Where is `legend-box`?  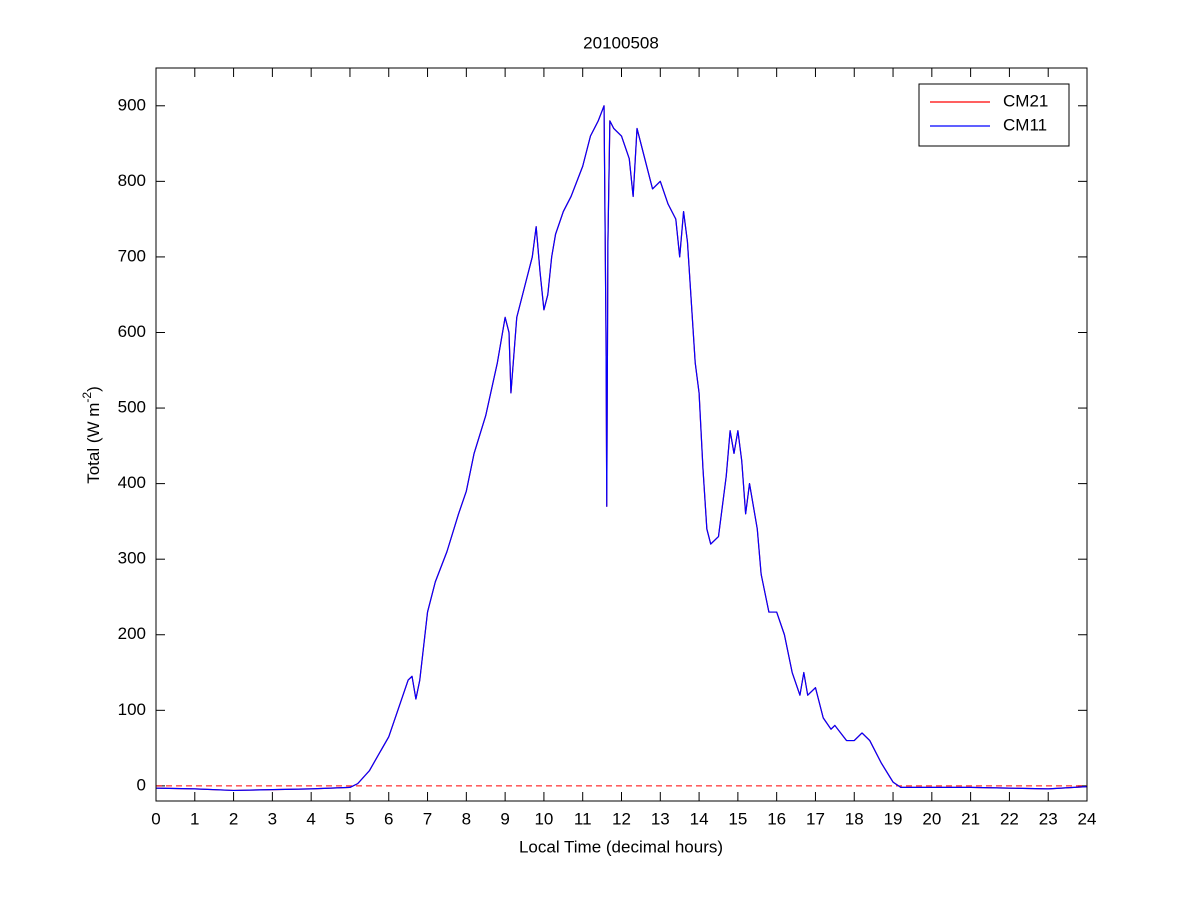 legend-box is located at coordinates (994, 115).